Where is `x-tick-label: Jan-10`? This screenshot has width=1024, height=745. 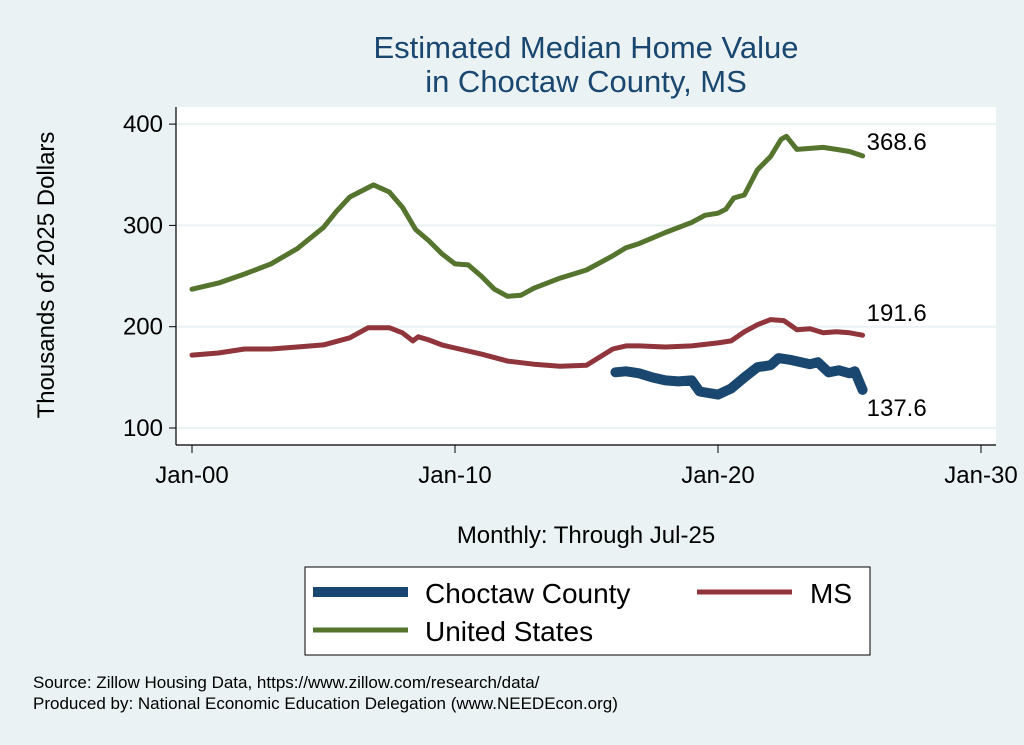 x-tick-label: Jan-10 is located at coordinates (454, 475).